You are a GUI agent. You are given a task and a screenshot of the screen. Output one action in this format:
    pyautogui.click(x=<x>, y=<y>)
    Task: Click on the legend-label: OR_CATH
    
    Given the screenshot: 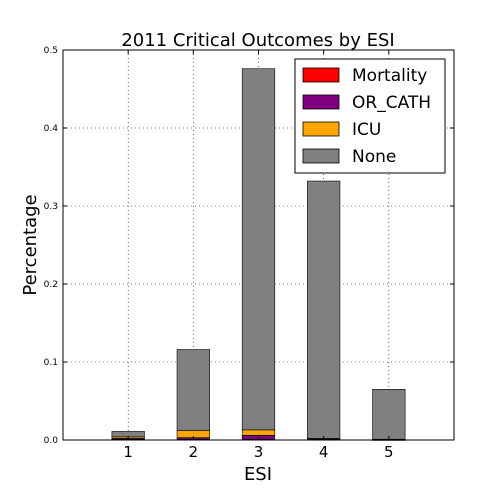 What is the action you would take?
    pyautogui.click(x=391, y=103)
    